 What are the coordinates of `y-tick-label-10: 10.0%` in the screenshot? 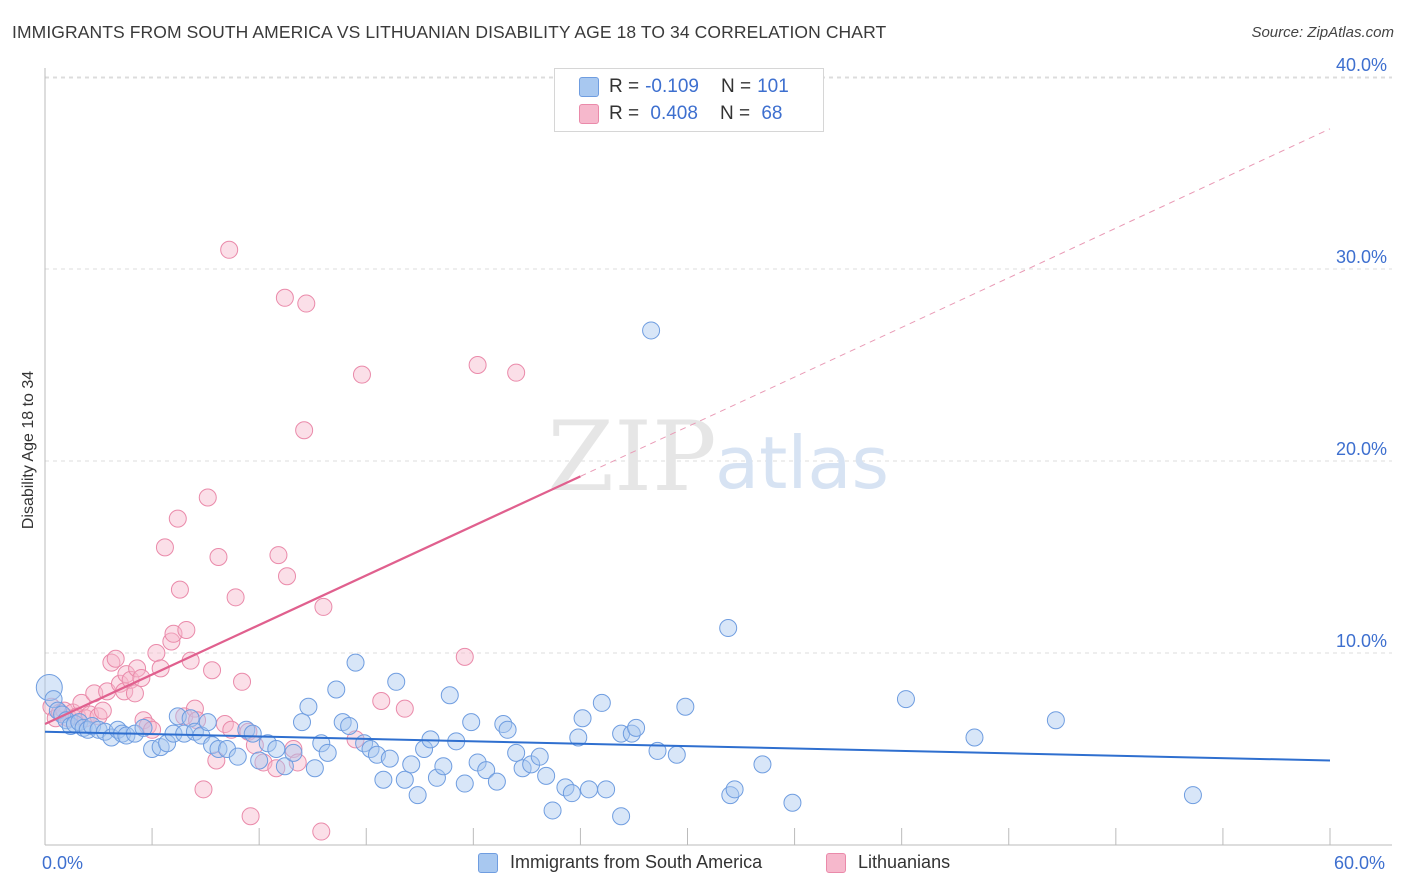 It's located at (1362, 641).